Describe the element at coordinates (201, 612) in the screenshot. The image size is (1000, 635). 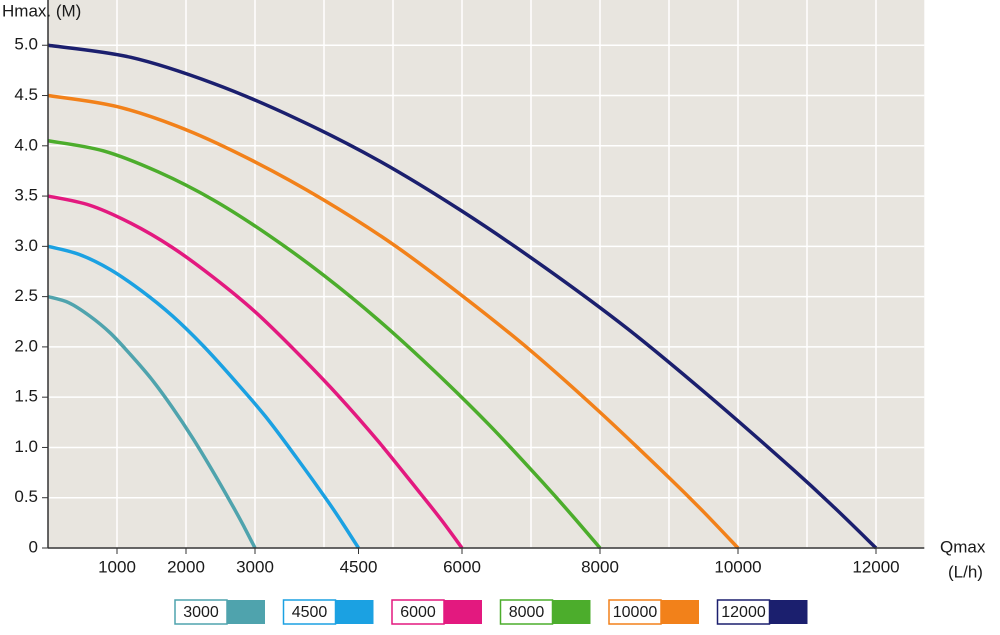
I see `legend-label: 3000` at that location.